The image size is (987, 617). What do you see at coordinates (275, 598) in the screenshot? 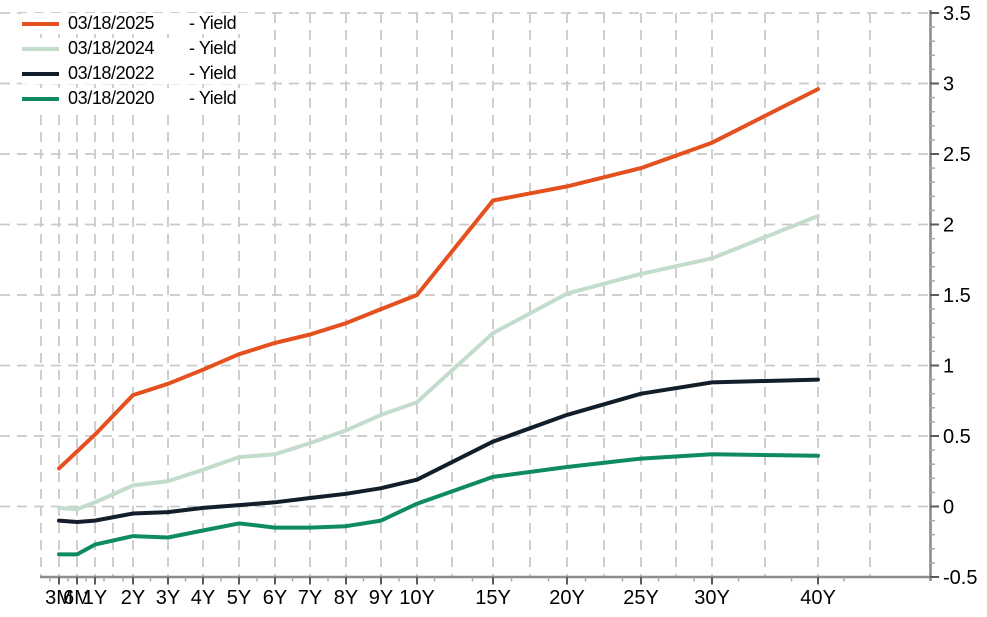
I see `x-axis-label: 6Y` at bounding box center [275, 598].